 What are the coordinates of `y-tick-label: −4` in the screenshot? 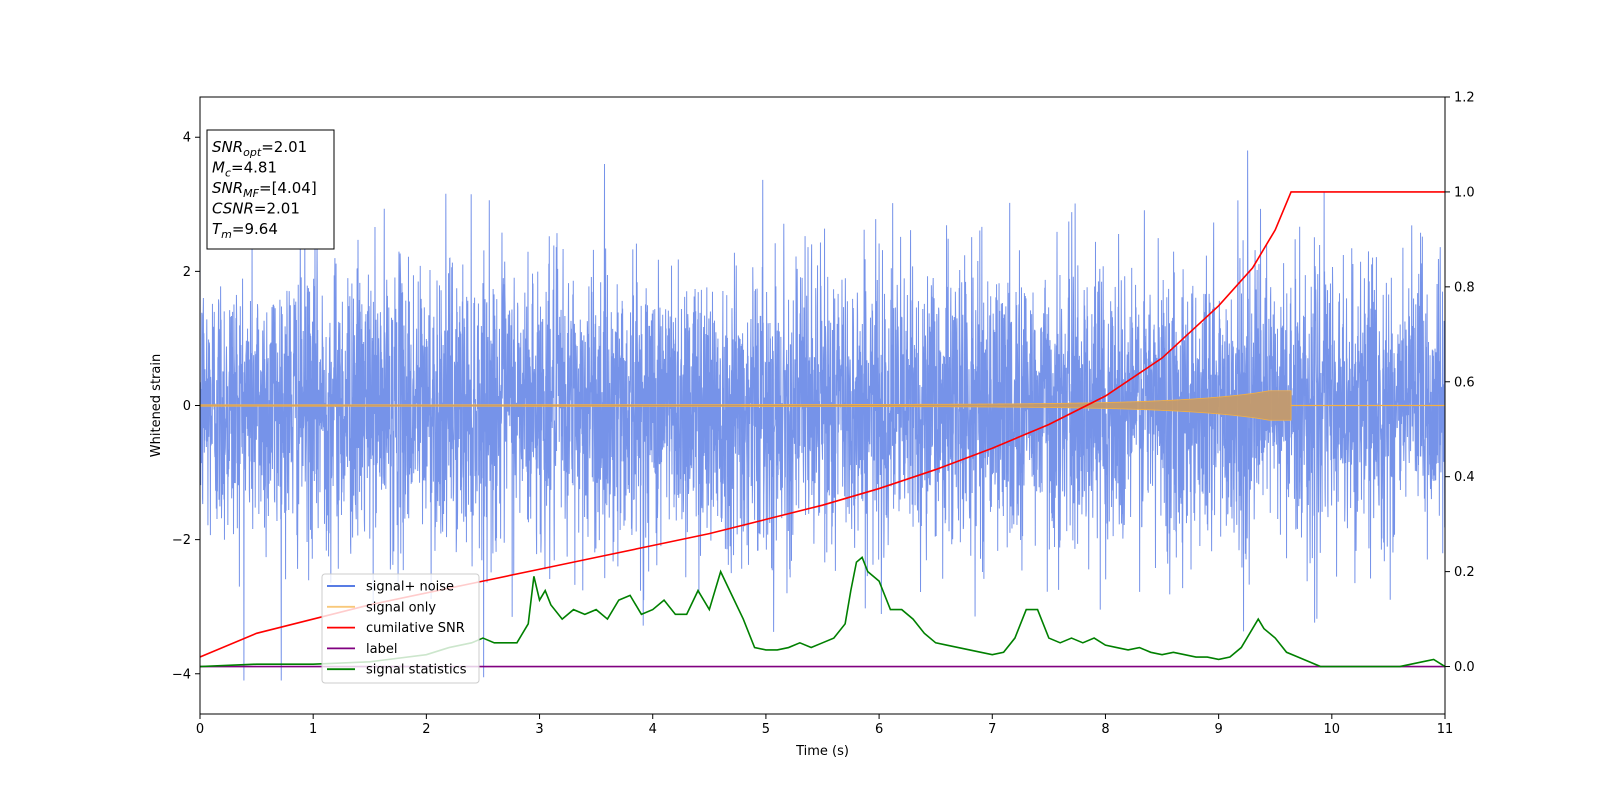 It's located at (181, 674).